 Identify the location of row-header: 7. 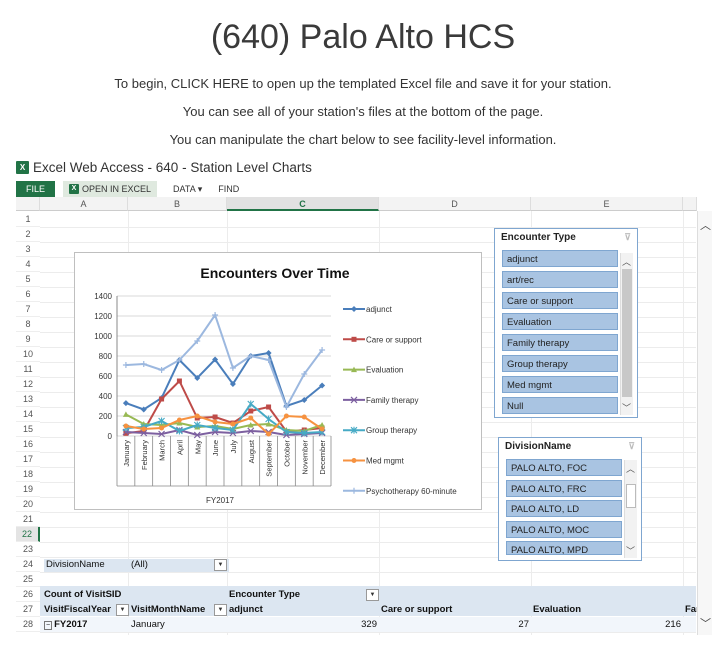
(28, 309).